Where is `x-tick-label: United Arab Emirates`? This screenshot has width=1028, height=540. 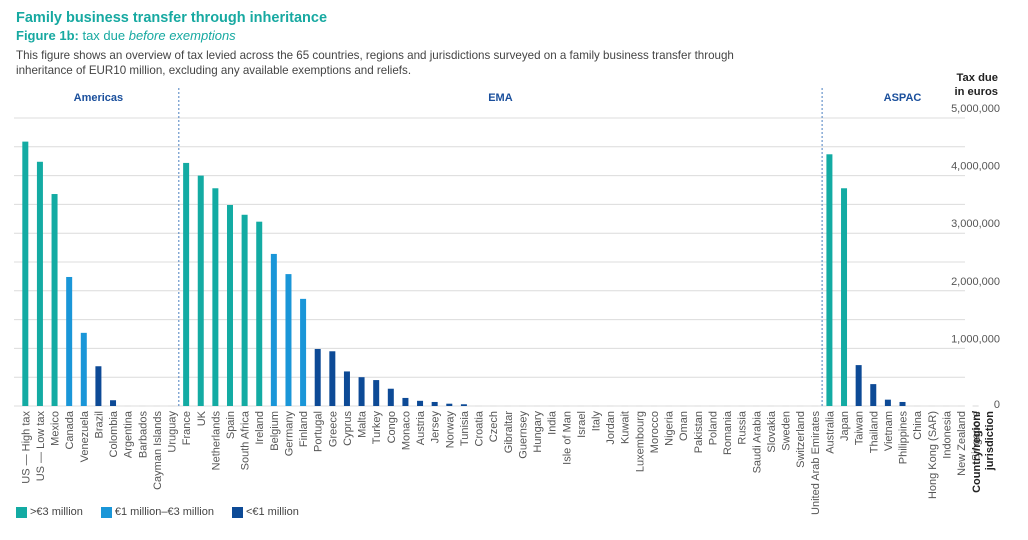
x-tick-label: United Arab Emirates is located at coordinates (816, 463).